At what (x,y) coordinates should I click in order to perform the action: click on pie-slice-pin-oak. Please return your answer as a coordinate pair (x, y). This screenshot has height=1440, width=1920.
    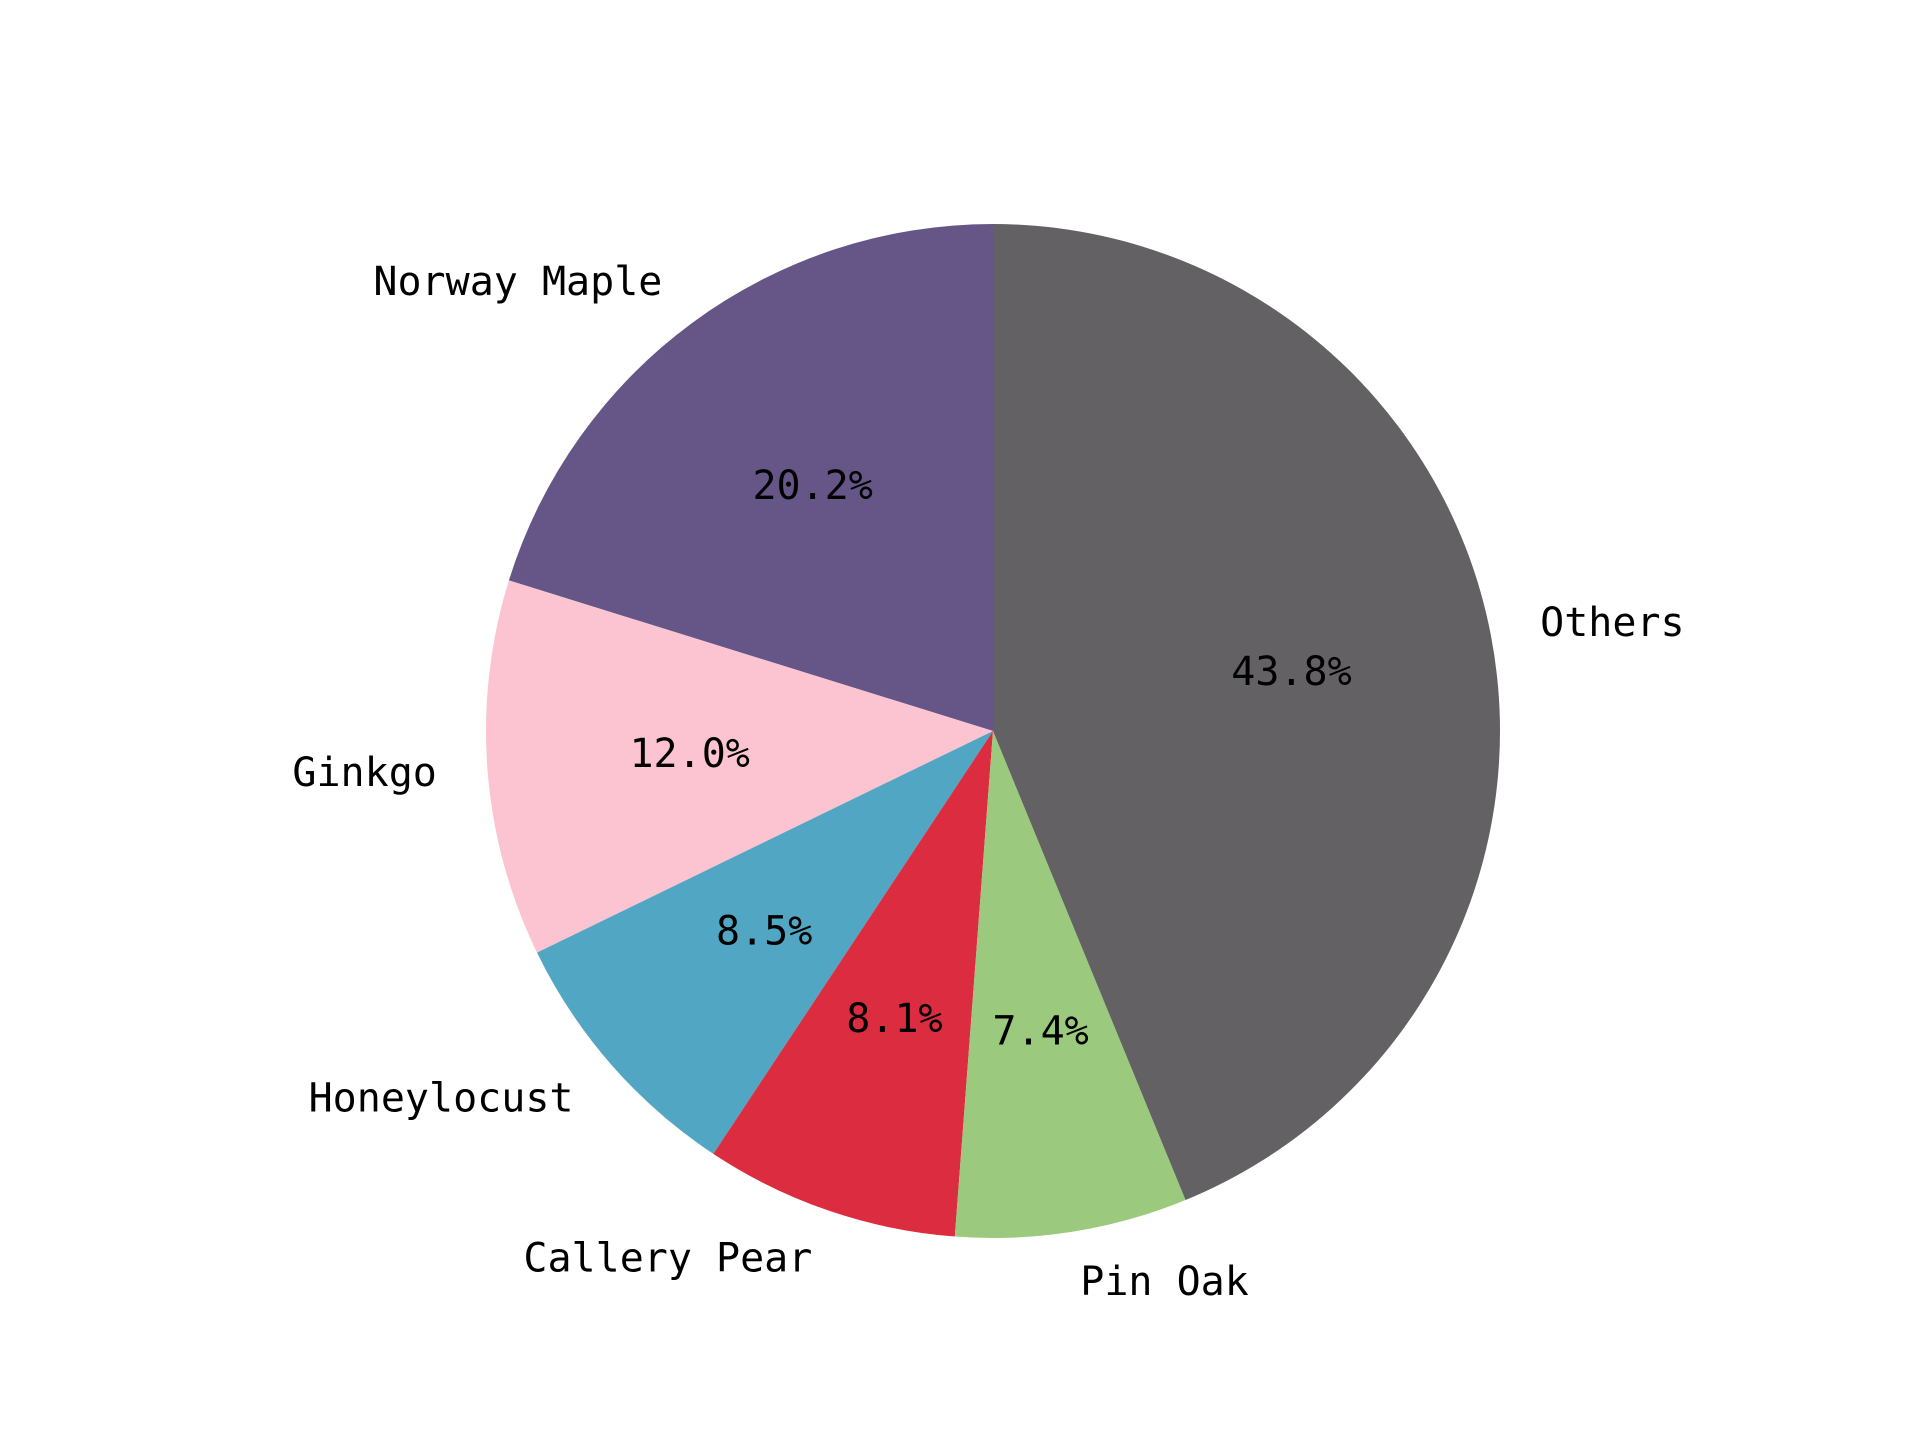
    Looking at the image, I should click on (1070, 984).